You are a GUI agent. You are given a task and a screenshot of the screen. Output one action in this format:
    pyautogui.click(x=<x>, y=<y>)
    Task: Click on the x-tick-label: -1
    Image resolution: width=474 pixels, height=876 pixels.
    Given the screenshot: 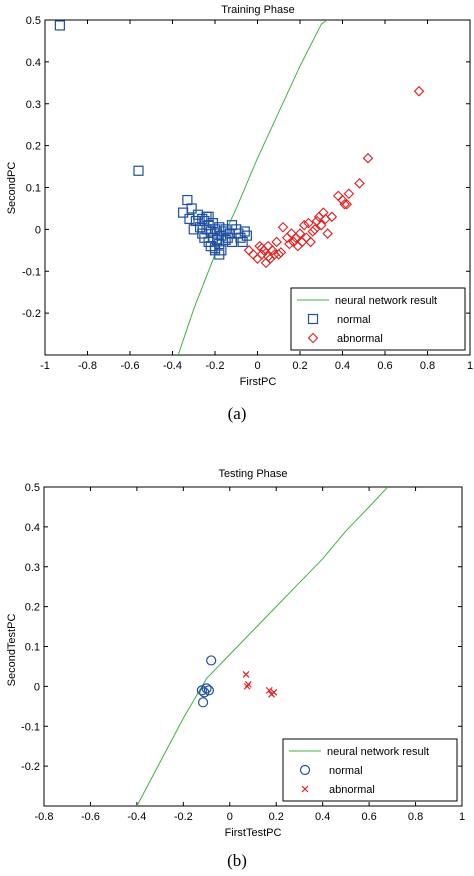 What is the action you would take?
    pyautogui.click(x=45, y=366)
    